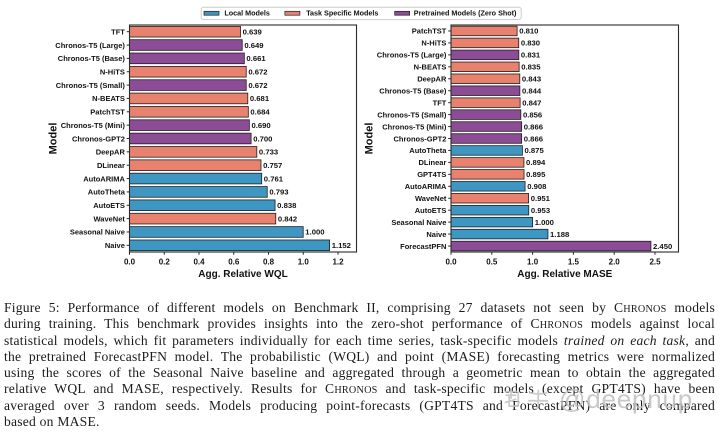 This screenshot has height=433, width=720. What do you see at coordinates (268, 152) in the screenshot?
I see `svg-text: 0.733` at bounding box center [268, 152].